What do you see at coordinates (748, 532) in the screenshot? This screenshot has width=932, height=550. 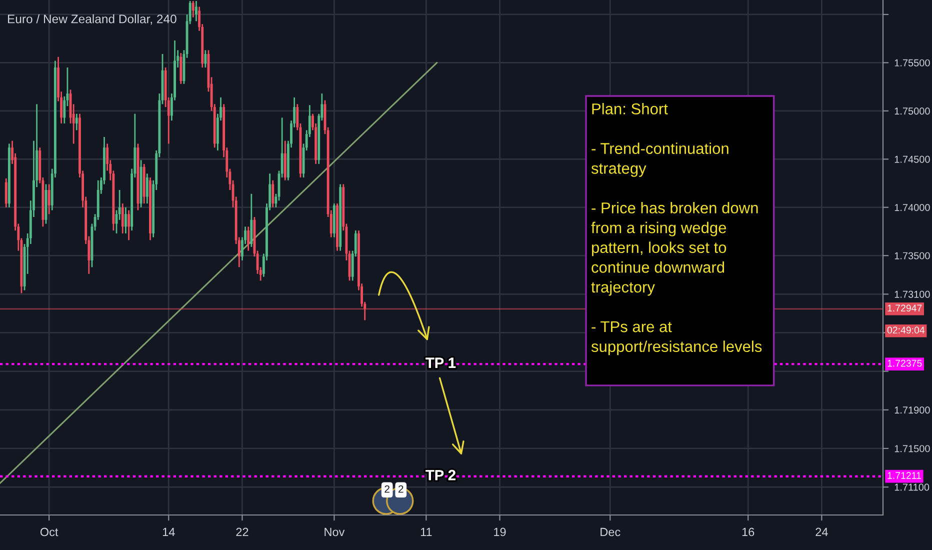 I see `x-tick-label: 16` at bounding box center [748, 532].